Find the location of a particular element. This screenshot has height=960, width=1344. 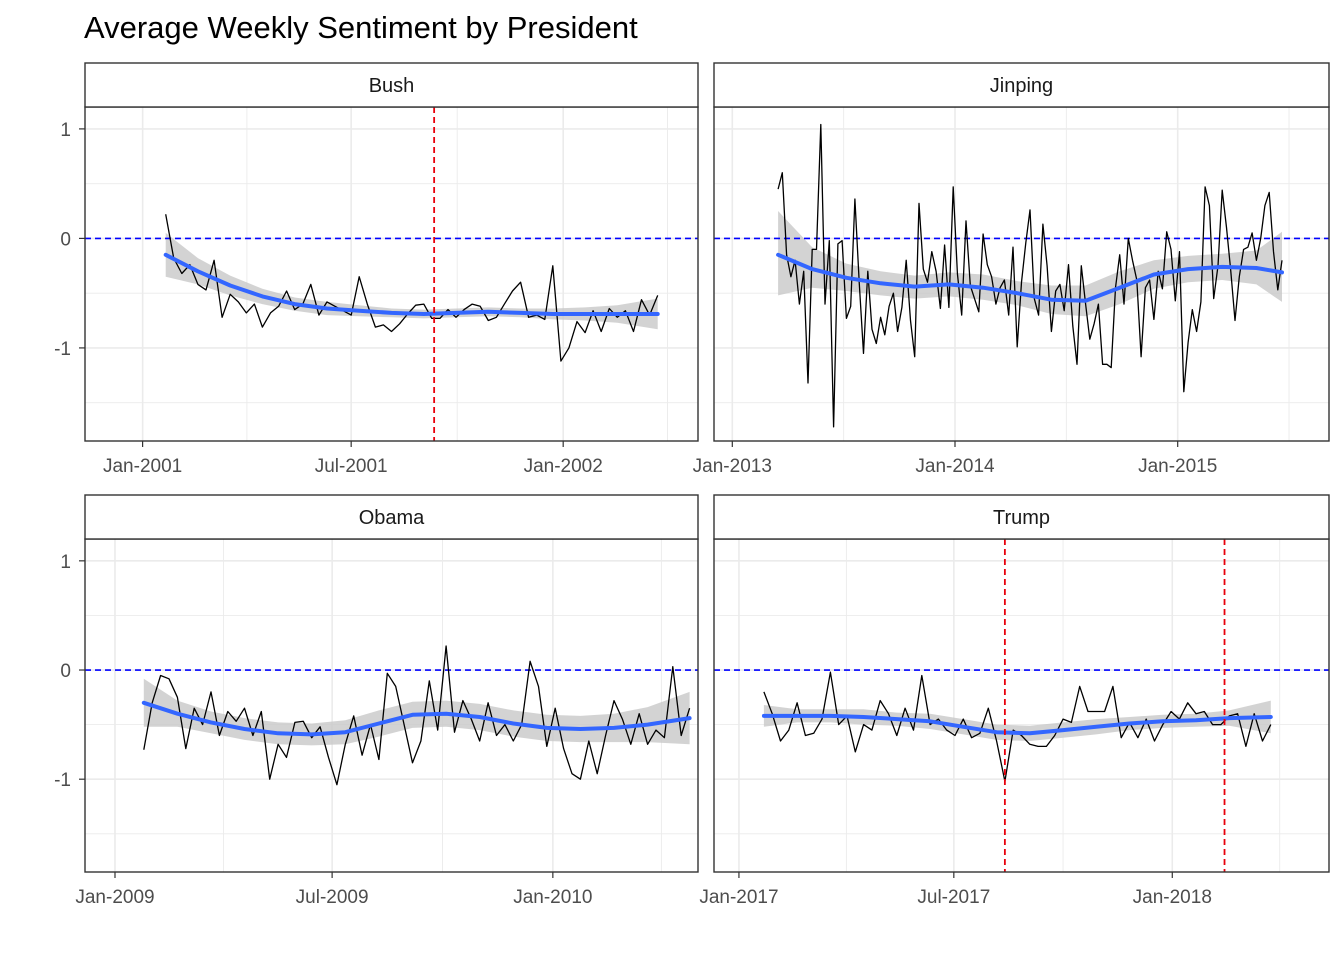

facet-strip-label: Obama is located at coordinates (392, 518).